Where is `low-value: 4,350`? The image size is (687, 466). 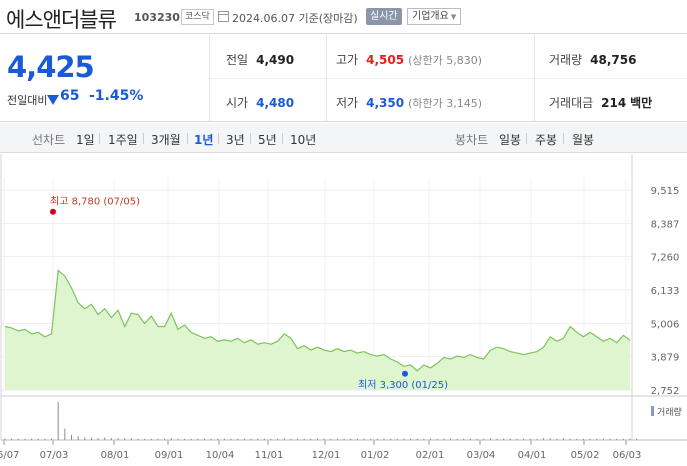
low-value: 4,350 is located at coordinates (385, 103).